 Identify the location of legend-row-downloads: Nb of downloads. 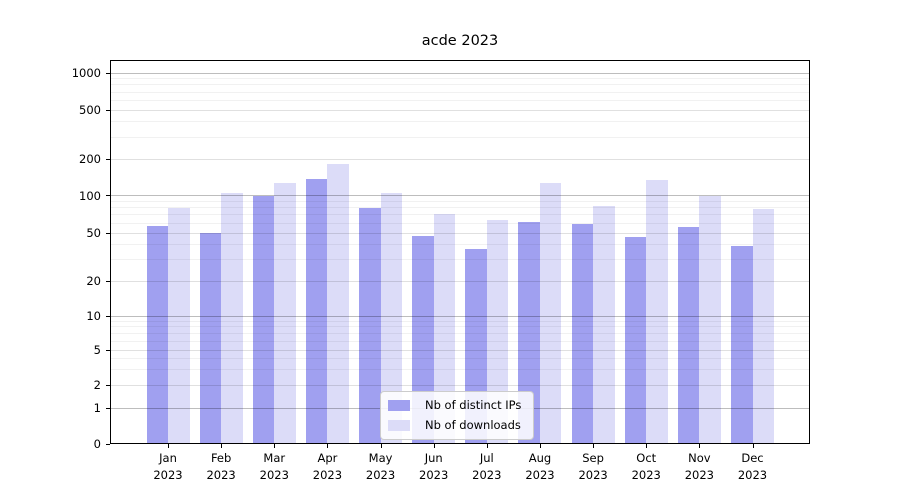
(454, 425).